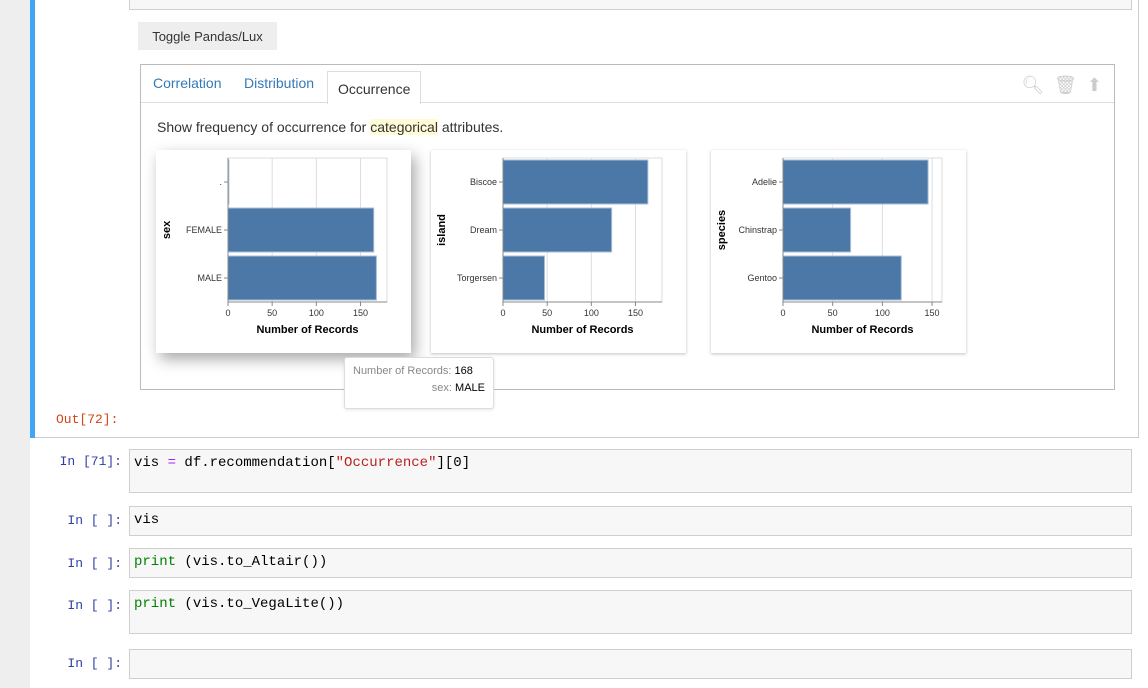 The height and width of the screenshot is (688, 1148). What do you see at coordinates (764, 182) in the screenshot?
I see `y-tick-label: Adelie` at bounding box center [764, 182].